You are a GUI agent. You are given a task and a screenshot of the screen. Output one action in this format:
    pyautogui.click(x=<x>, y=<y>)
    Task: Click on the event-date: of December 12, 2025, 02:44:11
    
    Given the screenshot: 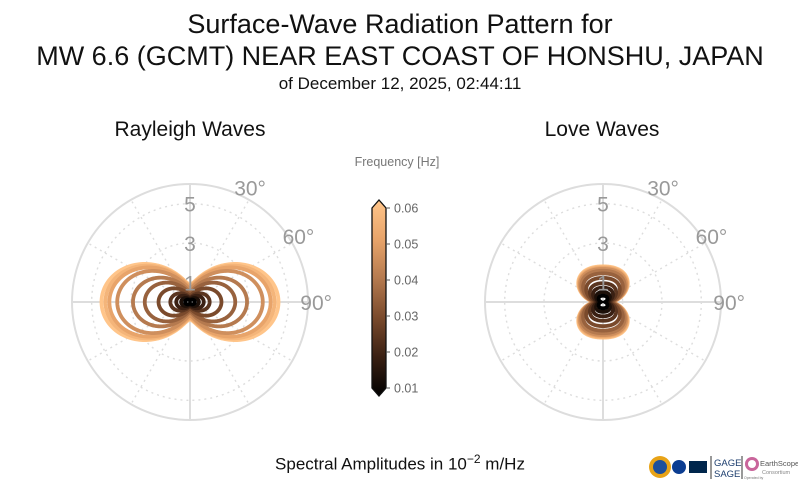 What is the action you would take?
    pyautogui.click(x=400, y=83)
    